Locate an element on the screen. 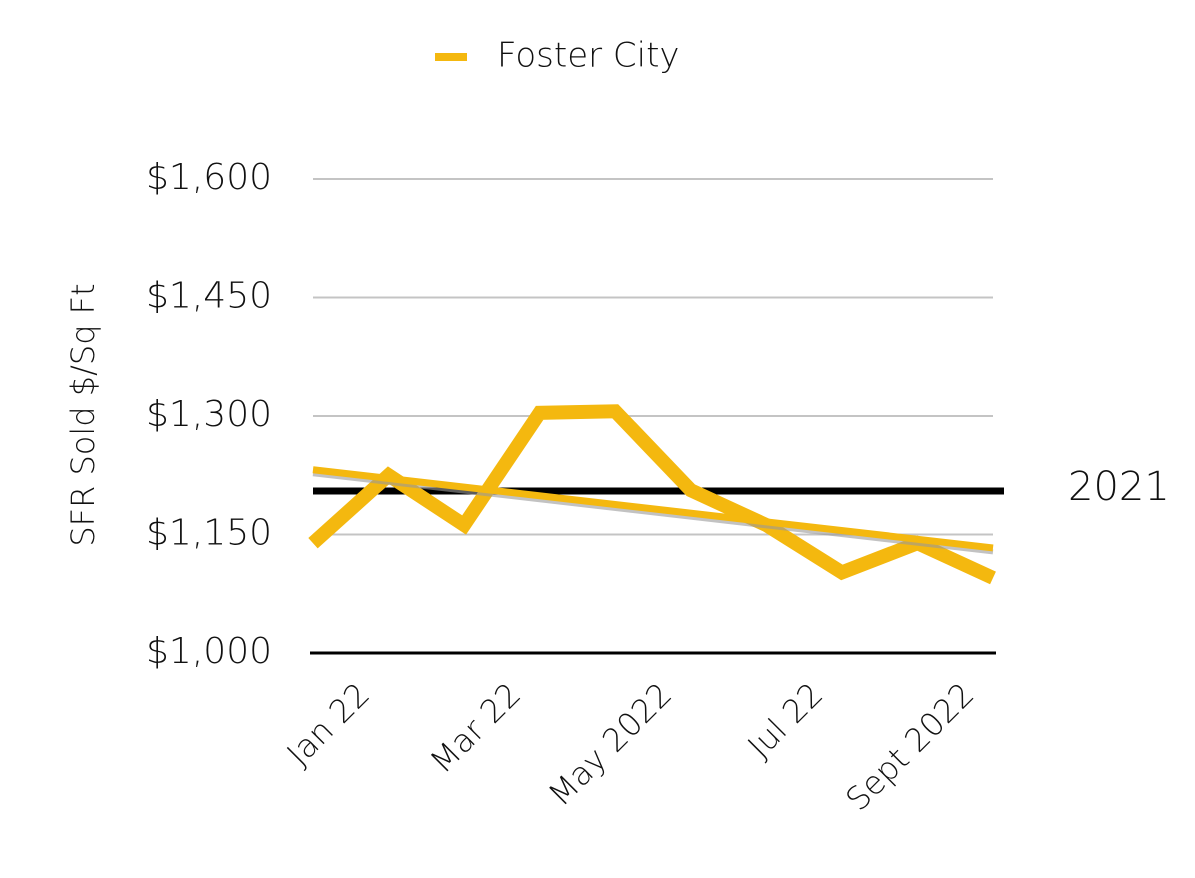 Image resolution: width=1195 pixels, height=878 pixels. trendline-shadow is located at coordinates (653, 513).